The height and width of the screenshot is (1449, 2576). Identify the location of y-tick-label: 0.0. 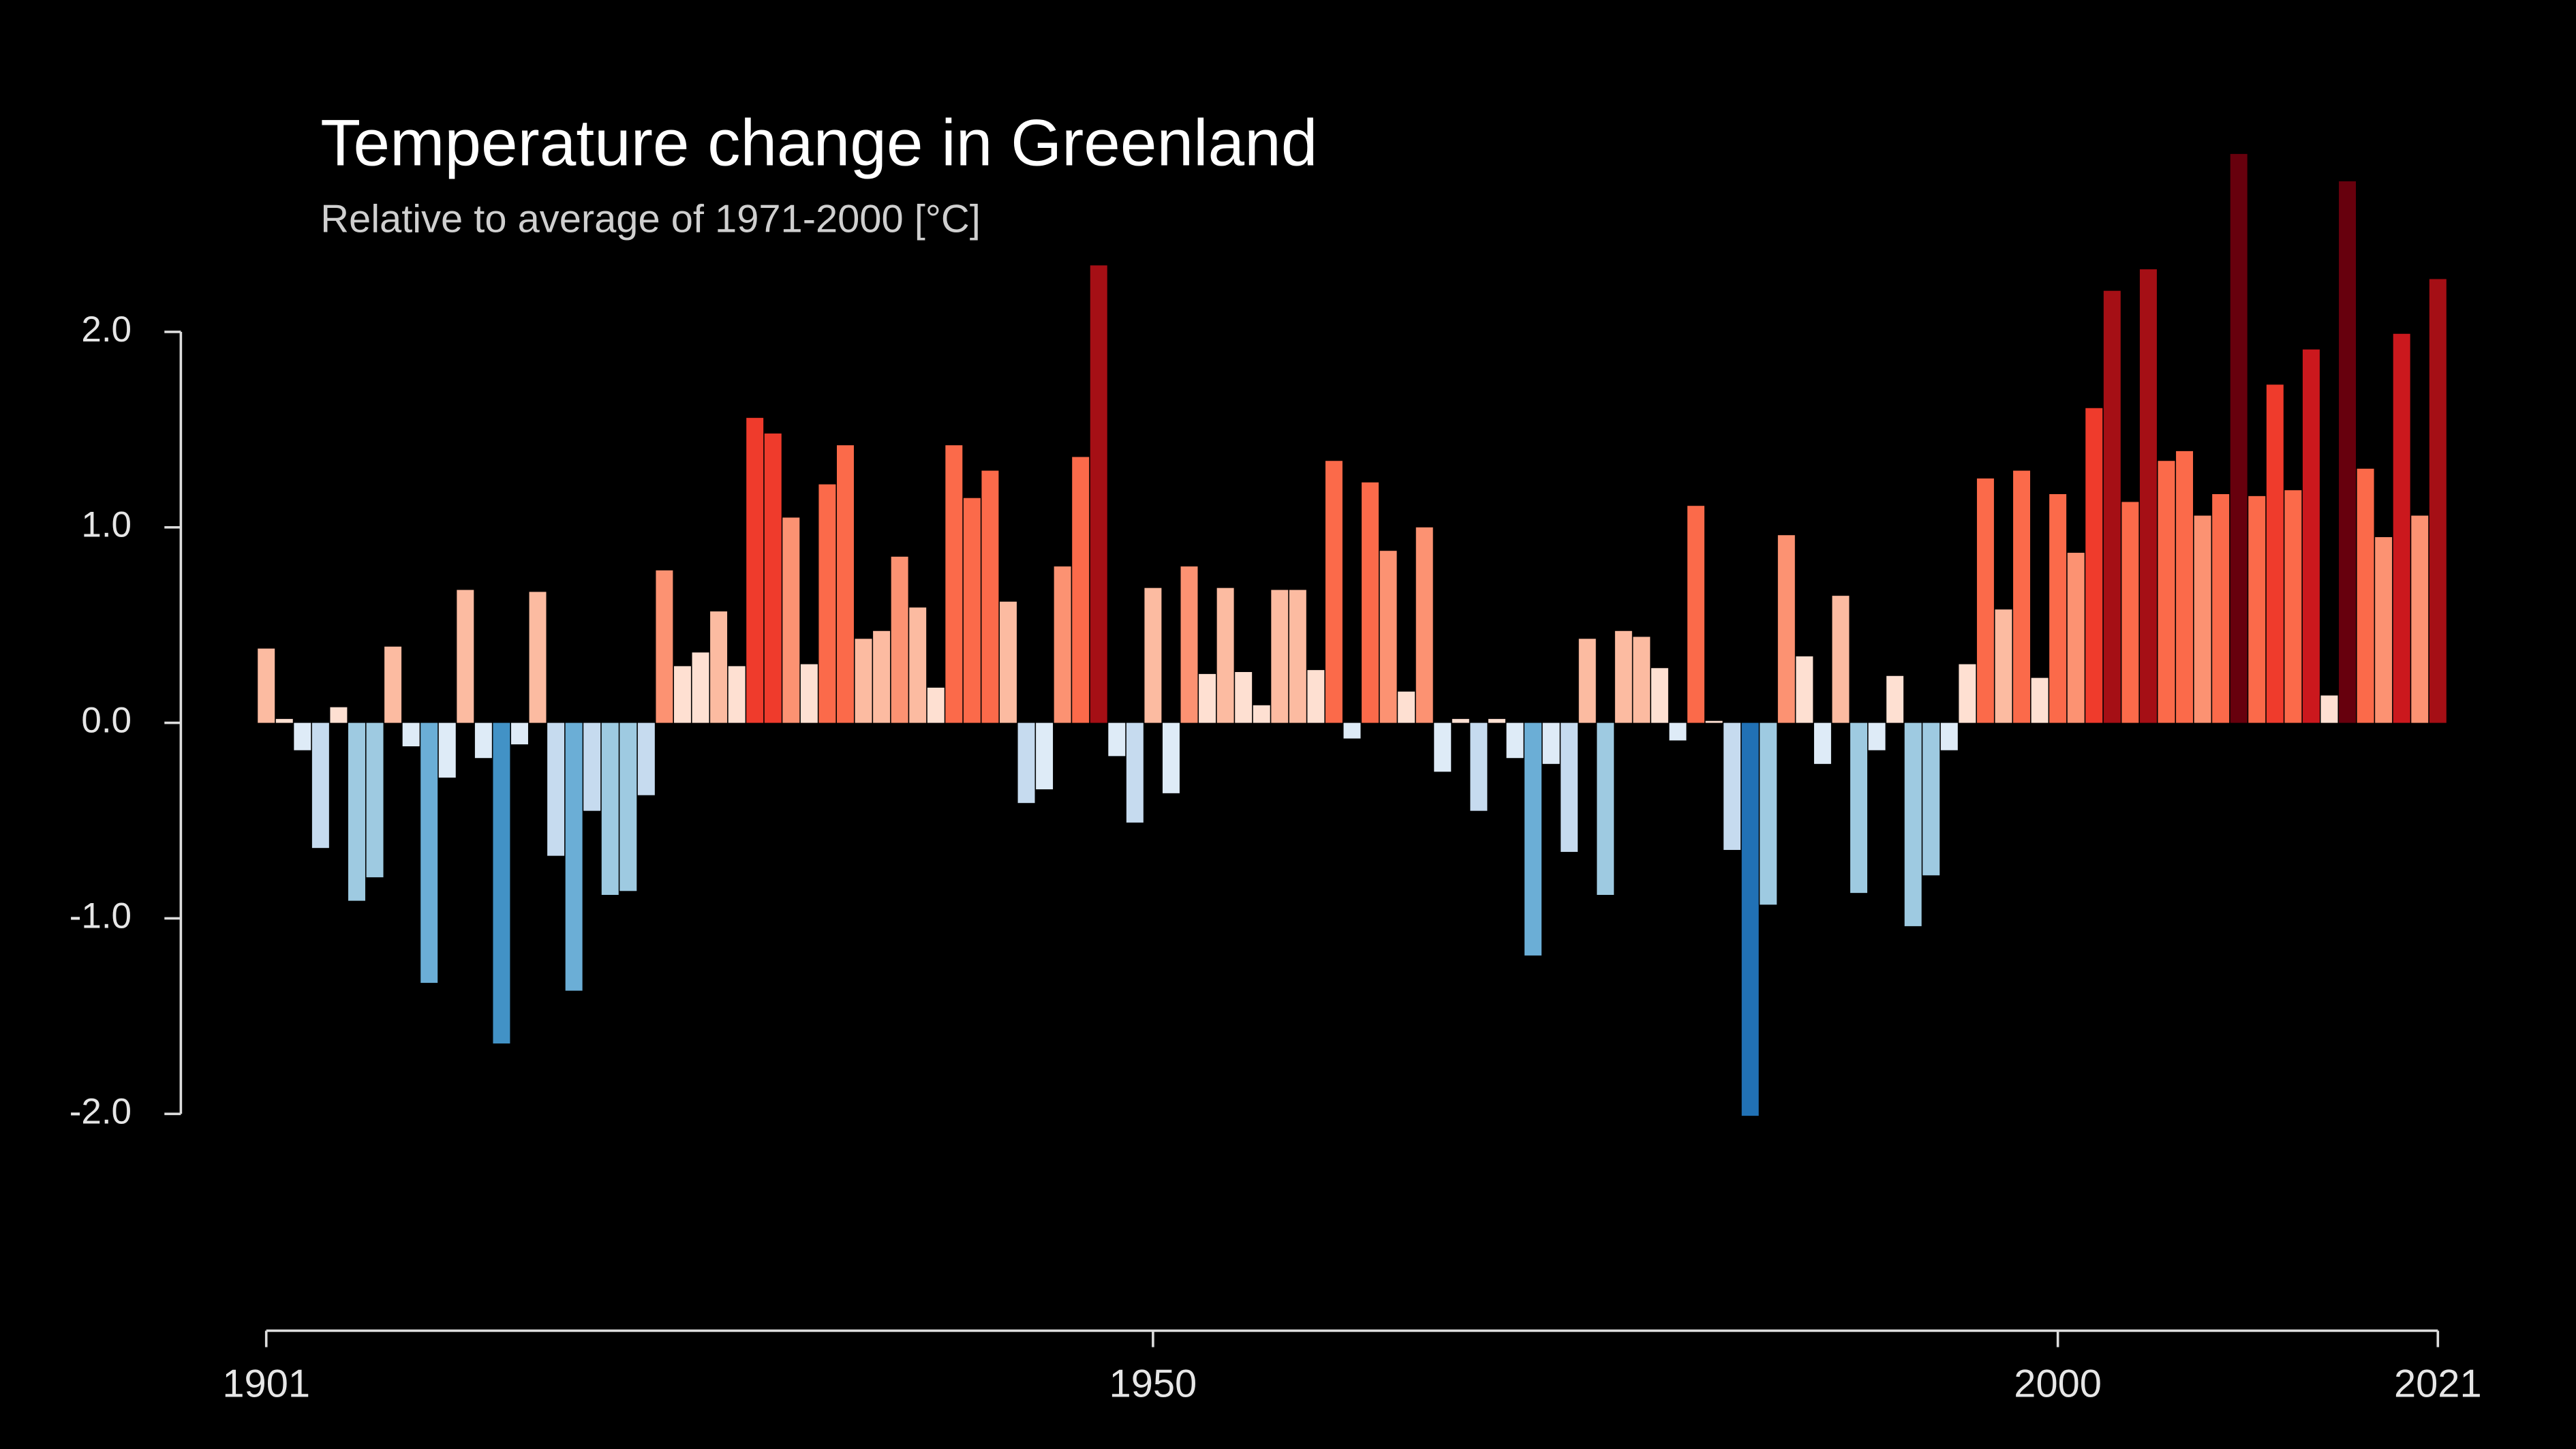
(107, 721).